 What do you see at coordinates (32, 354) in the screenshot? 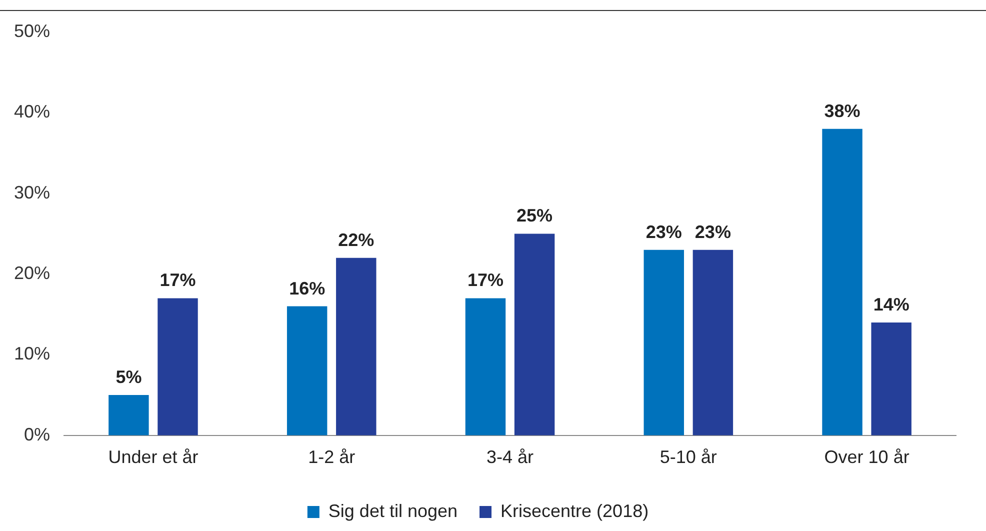
I see `y-tick-label: 10%` at bounding box center [32, 354].